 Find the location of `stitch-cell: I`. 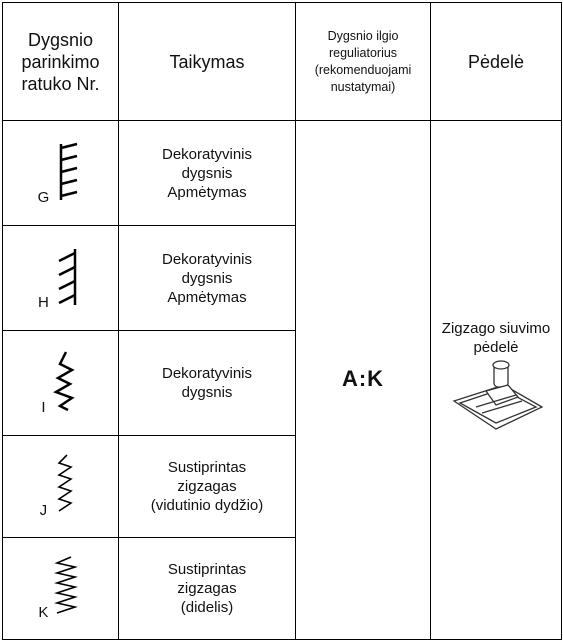

stitch-cell: I is located at coordinates (60, 383).